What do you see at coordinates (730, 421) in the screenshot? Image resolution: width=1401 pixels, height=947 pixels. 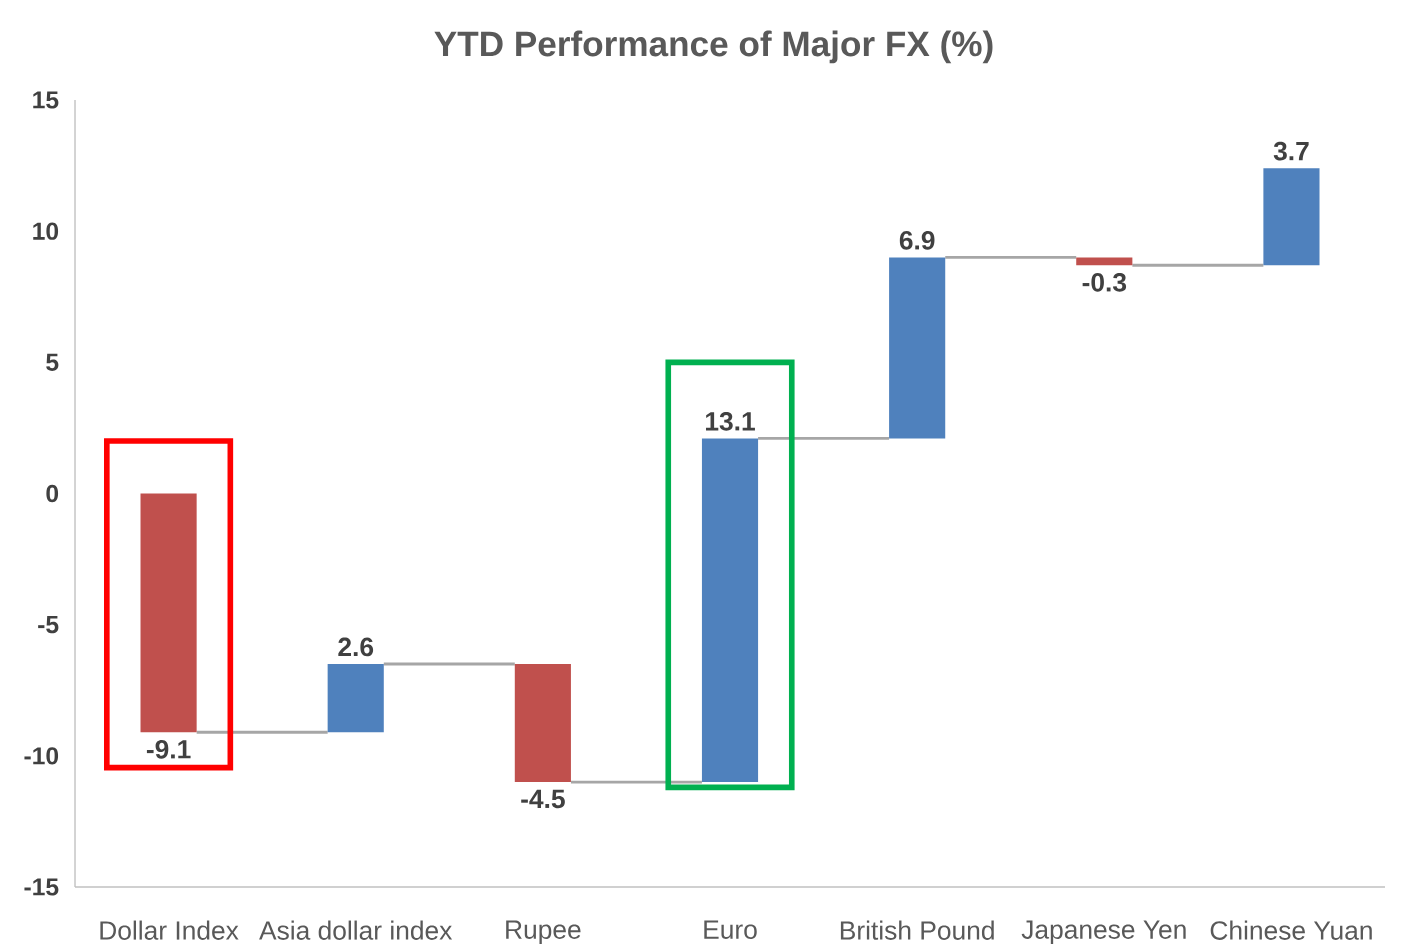 I see `data-label: 13.1` at bounding box center [730, 421].